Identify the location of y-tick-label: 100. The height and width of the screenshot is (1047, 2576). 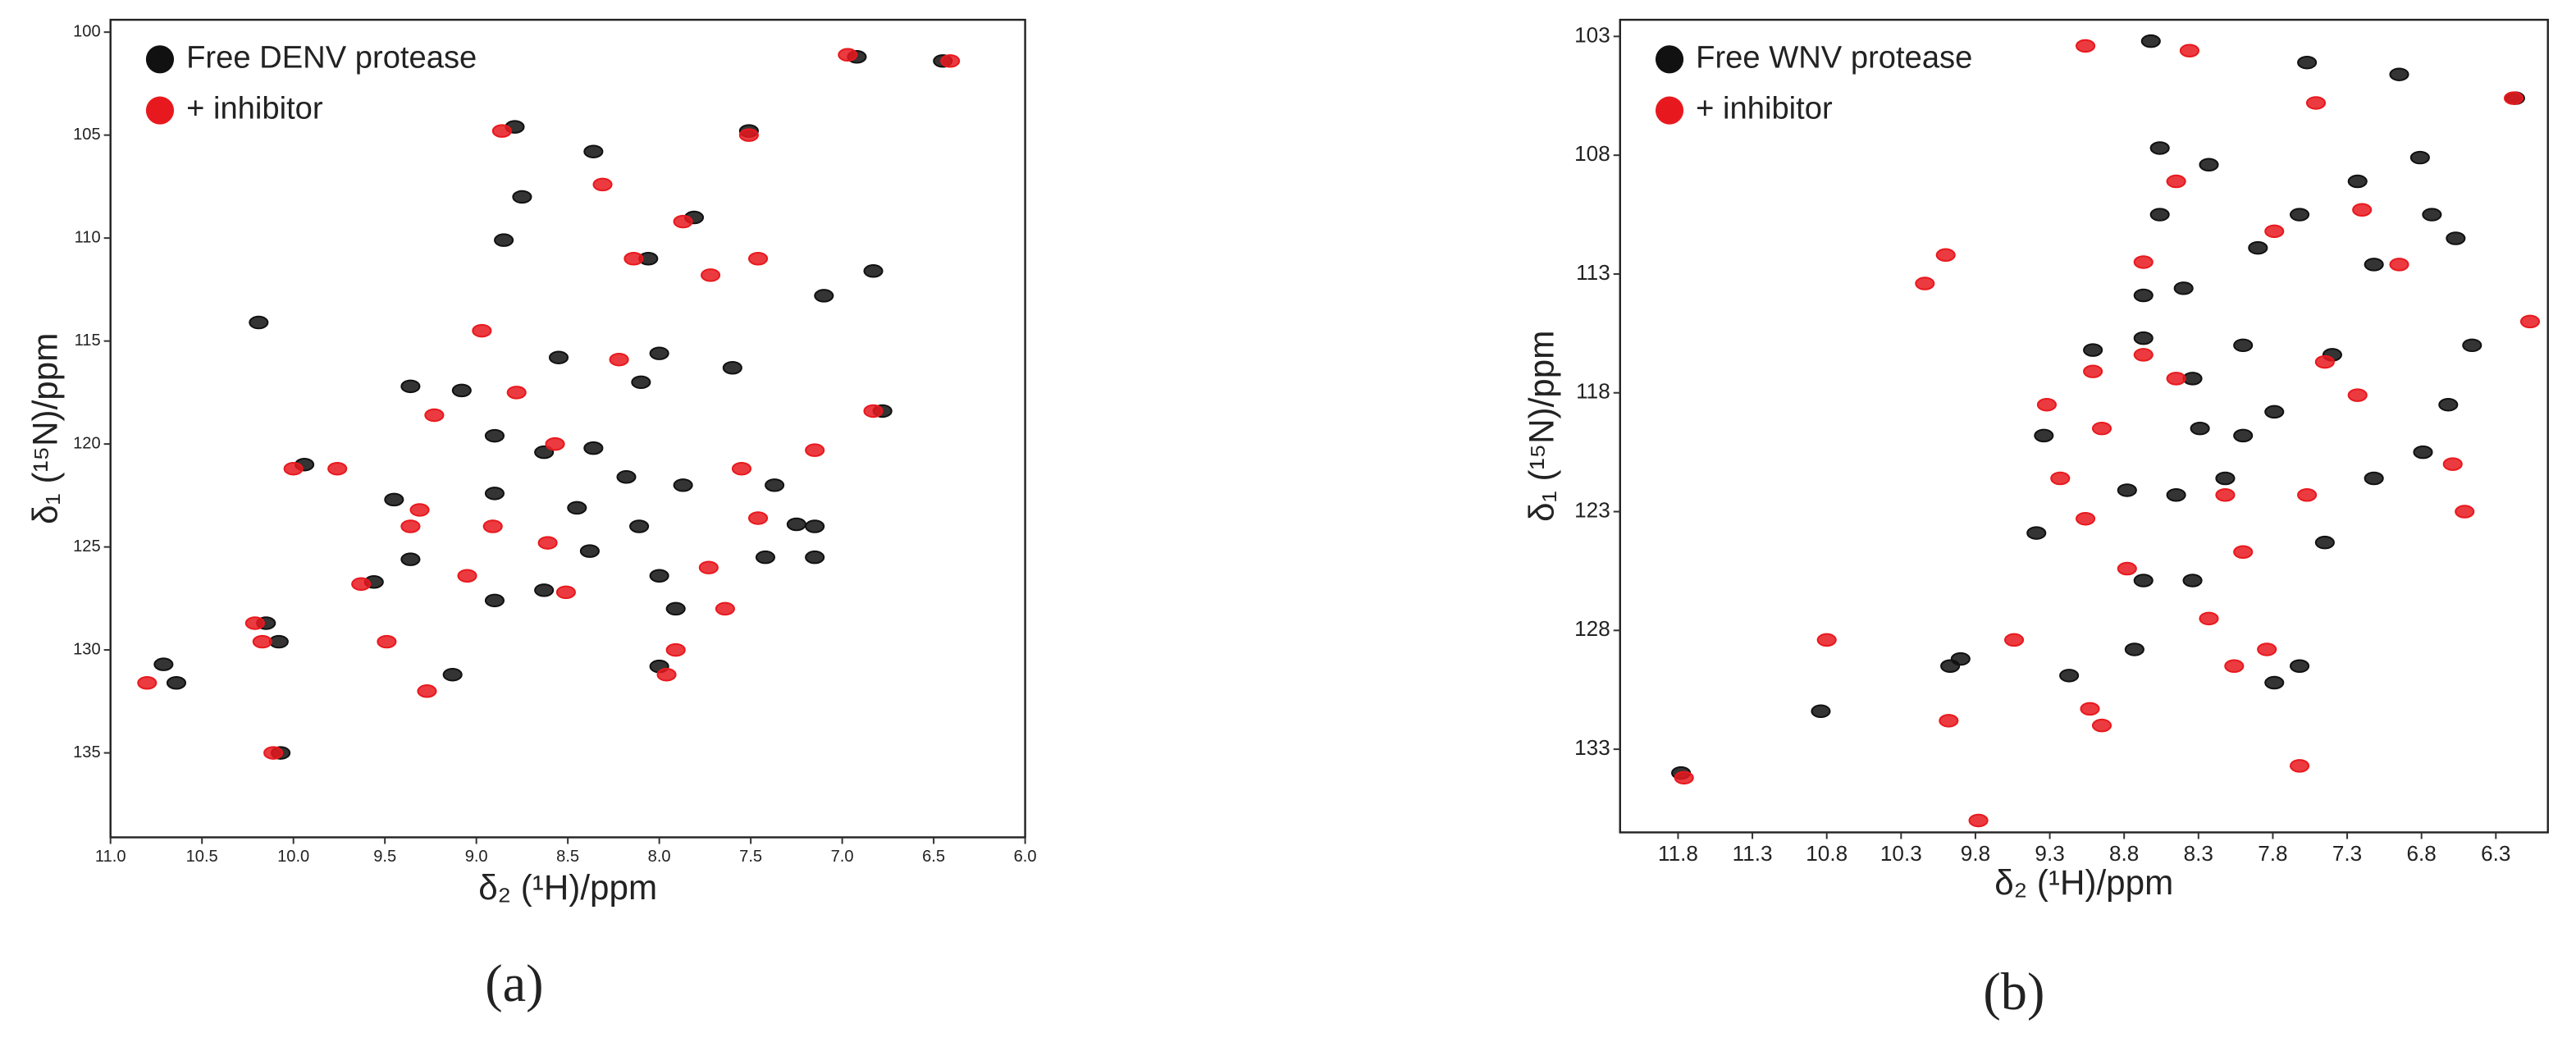
(87, 31).